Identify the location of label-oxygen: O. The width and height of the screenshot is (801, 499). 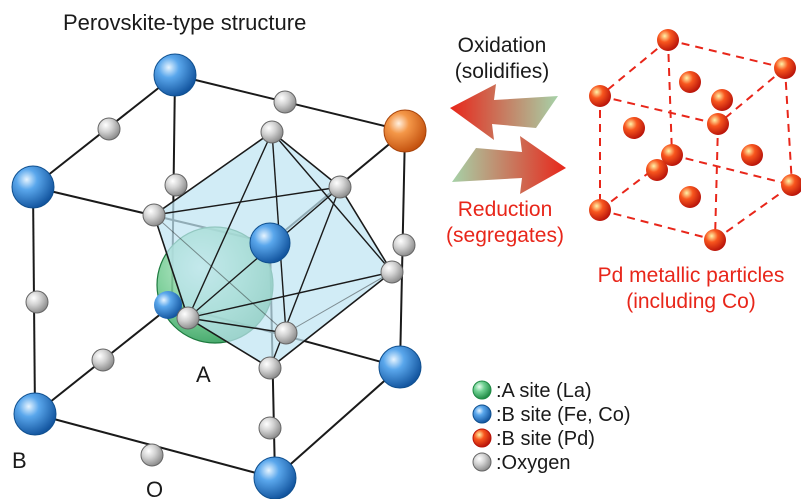
(154, 488).